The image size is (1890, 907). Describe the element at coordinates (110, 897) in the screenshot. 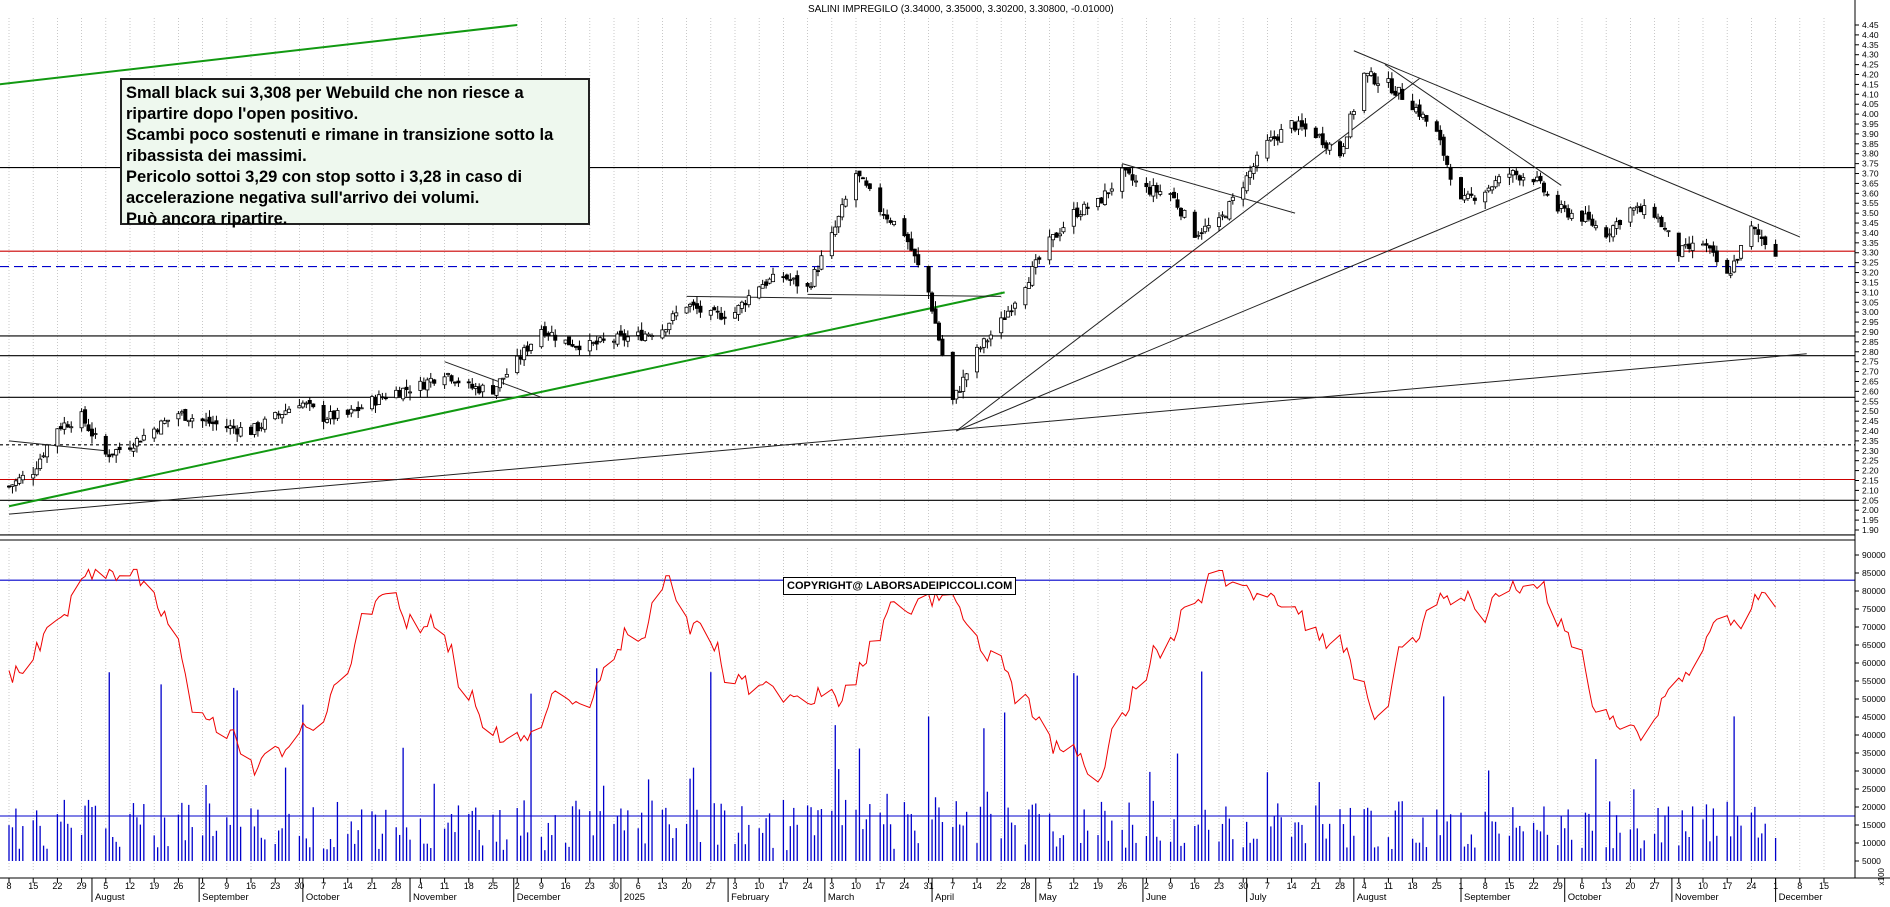

I see `month-label: August` at that location.